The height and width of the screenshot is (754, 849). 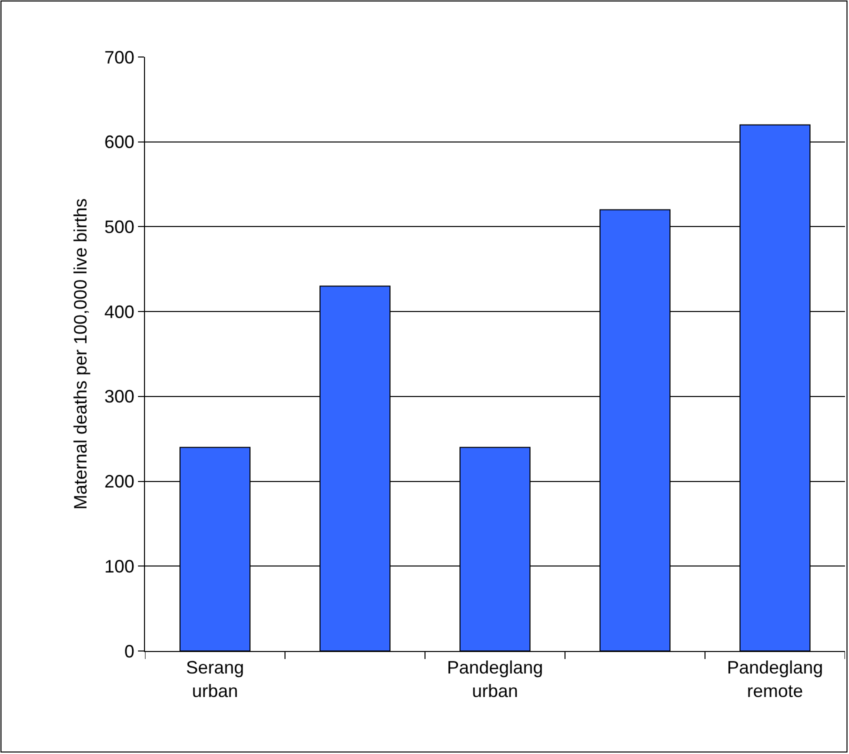 I want to click on y-tick-label: 400, so click(x=119, y=312).